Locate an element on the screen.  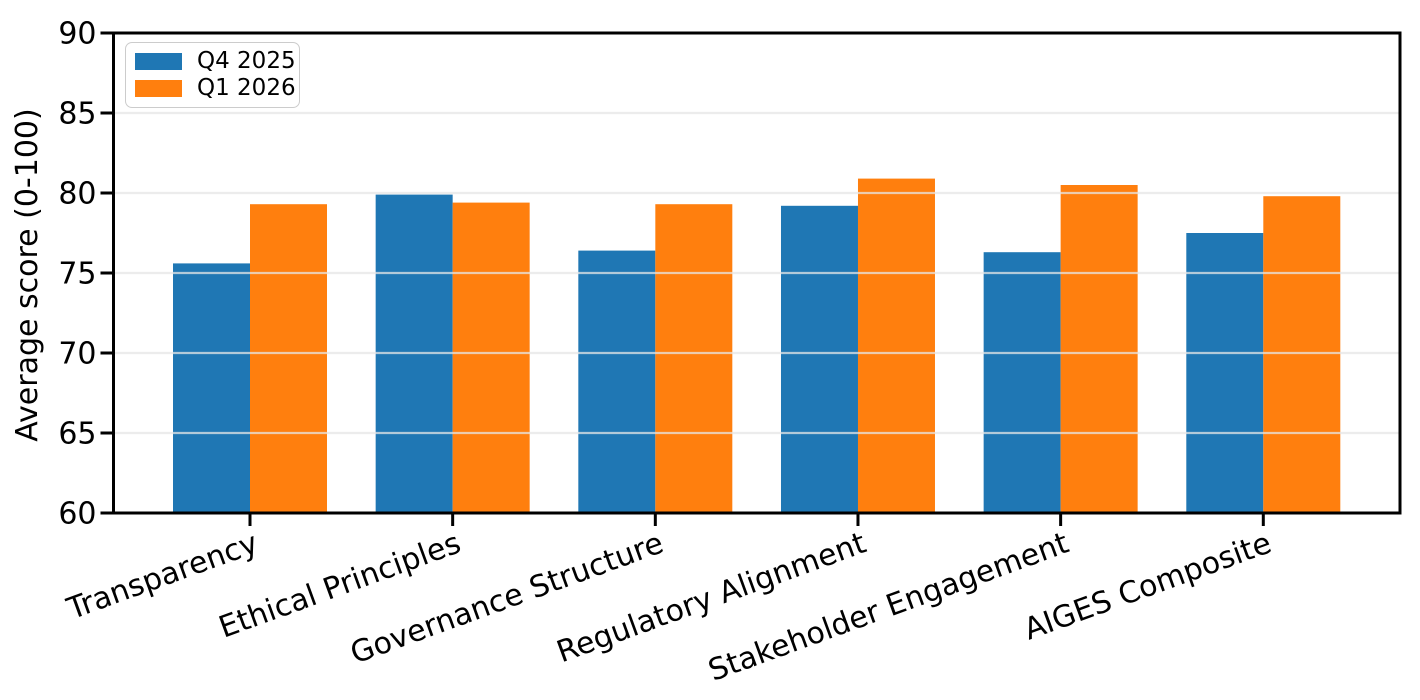
y-tick-label-70: 70 is located at coordinates (77, 354).